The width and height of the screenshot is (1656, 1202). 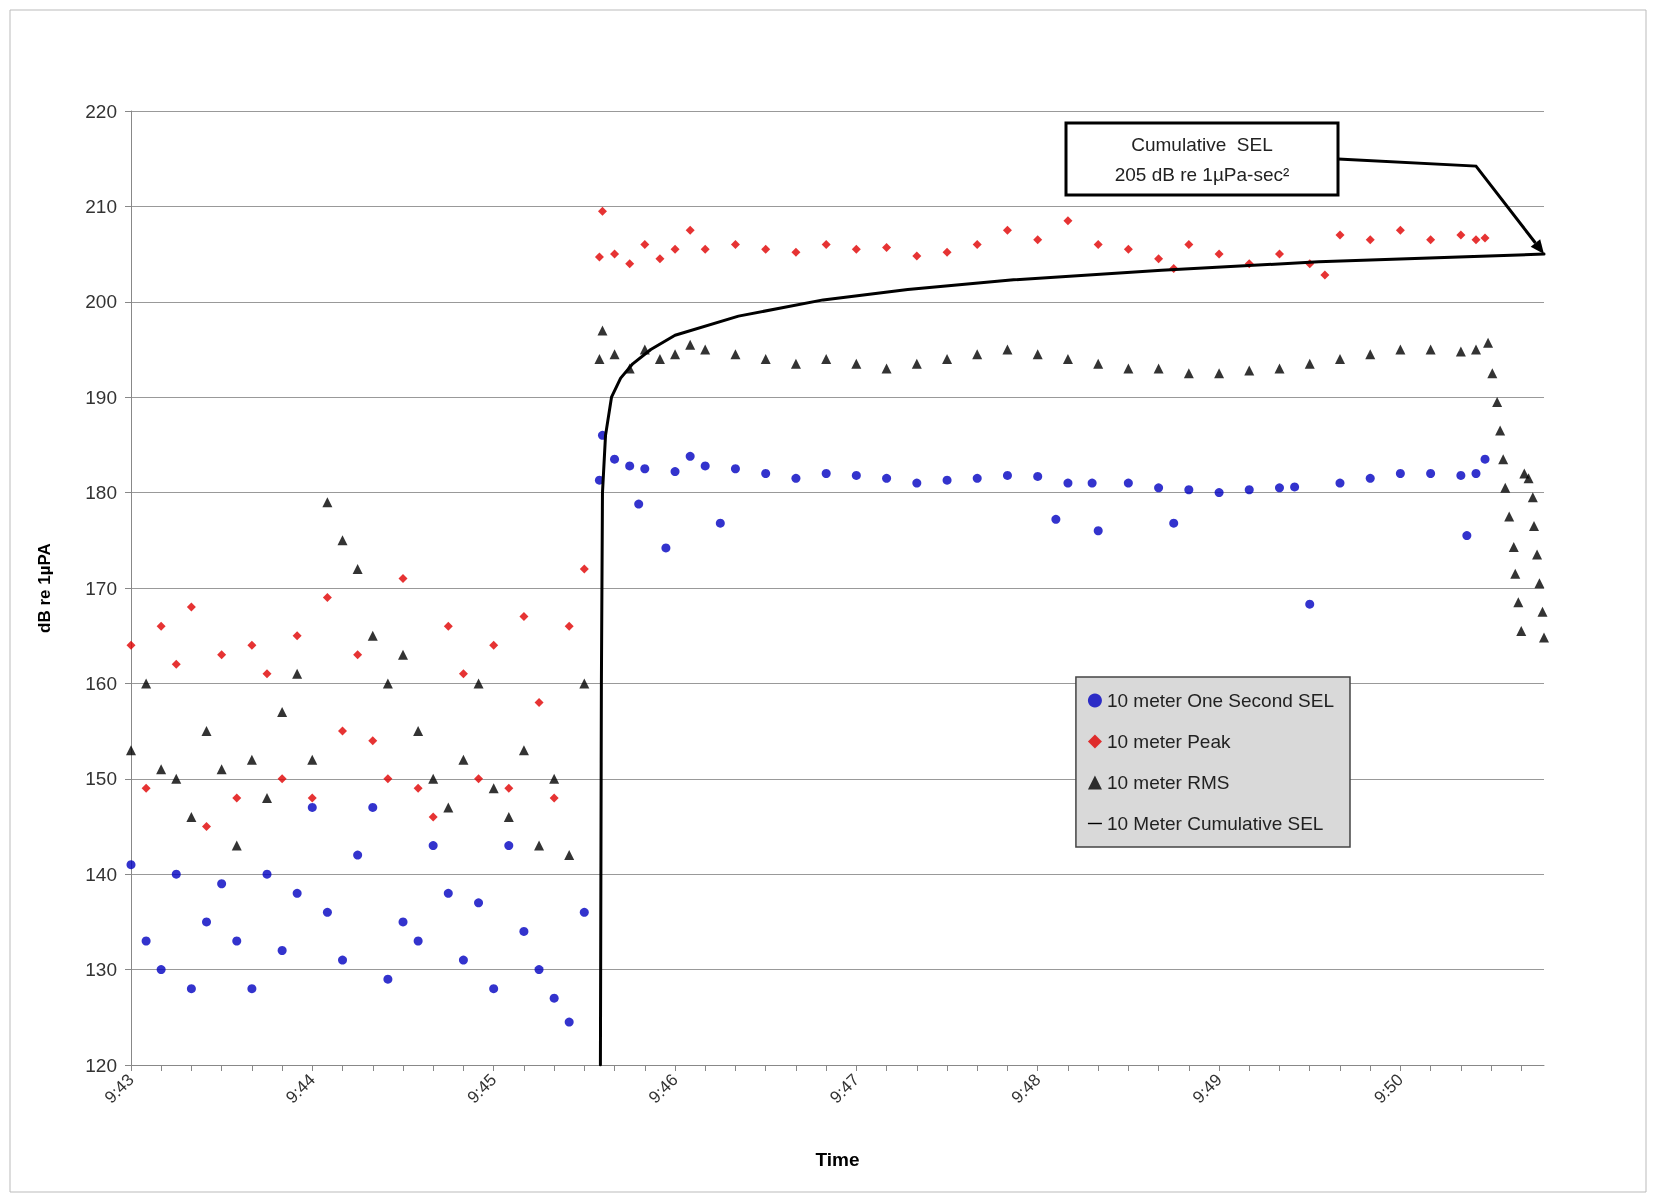 I want to click on legend-label: 10 meter Peak, so click(x=1168, y=741).